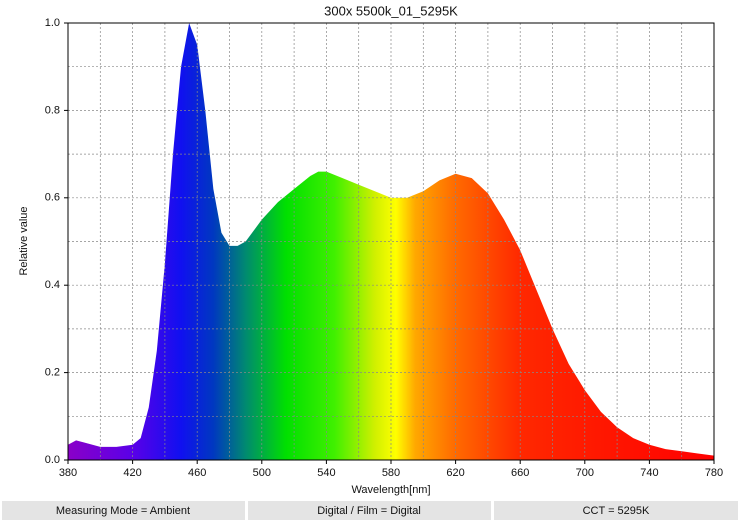 The image size is (740, 521). I want to click on y-tick-label: 0.8, so click(52, 110).